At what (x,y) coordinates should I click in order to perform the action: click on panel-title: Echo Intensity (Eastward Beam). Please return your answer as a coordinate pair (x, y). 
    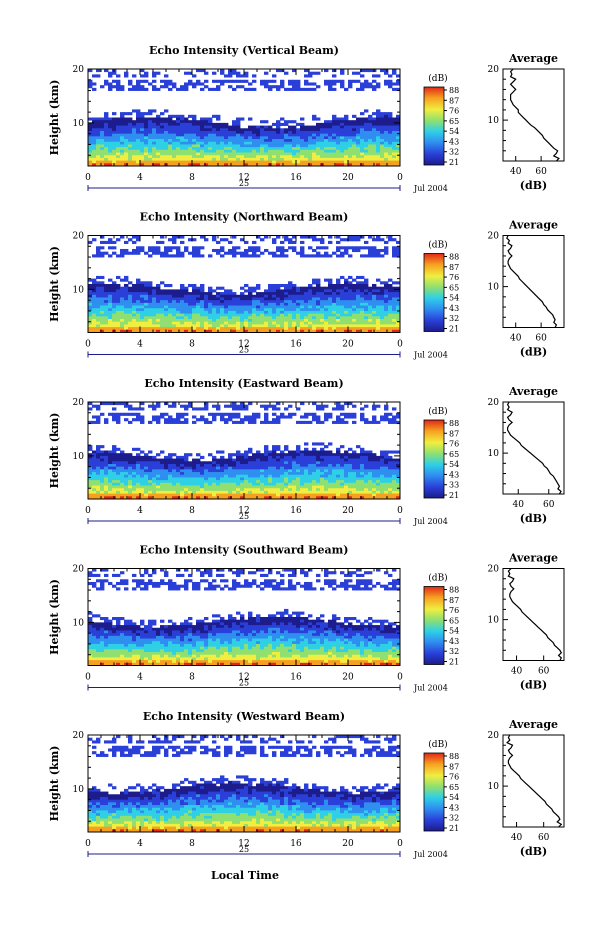
    Looking at the image, I should click on (243, 383).